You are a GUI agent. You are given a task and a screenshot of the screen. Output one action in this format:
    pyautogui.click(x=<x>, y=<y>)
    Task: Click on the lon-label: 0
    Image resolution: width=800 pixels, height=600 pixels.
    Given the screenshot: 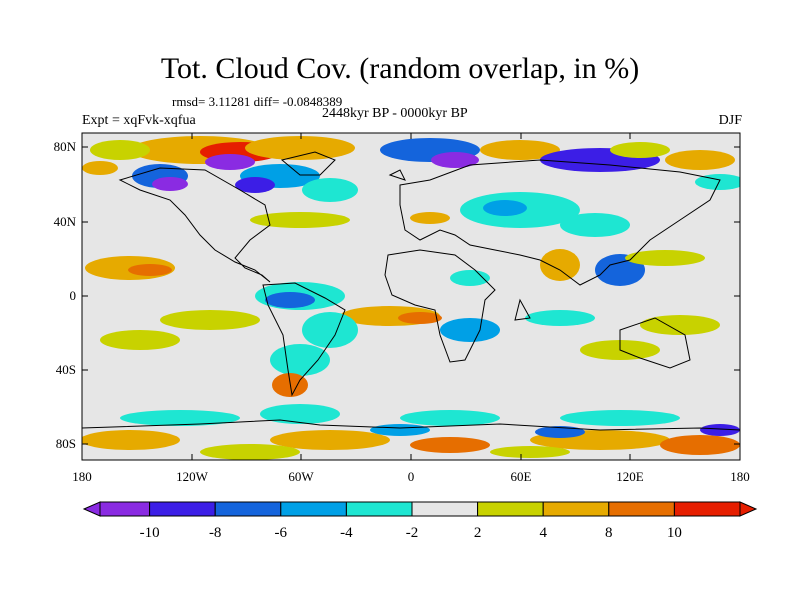 What is the action you would take?
    pyautogui.click(x=411, y=476)
    